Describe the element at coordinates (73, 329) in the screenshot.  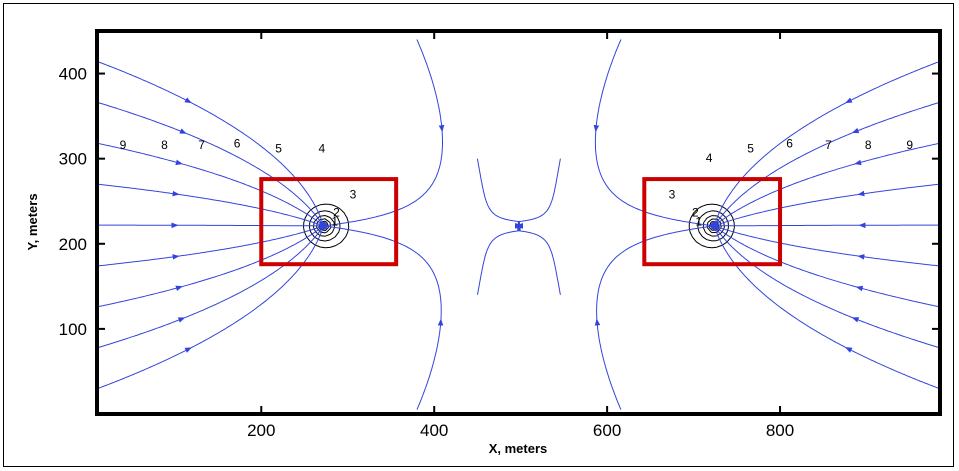
I see `y-tick-label: 100` at that location.